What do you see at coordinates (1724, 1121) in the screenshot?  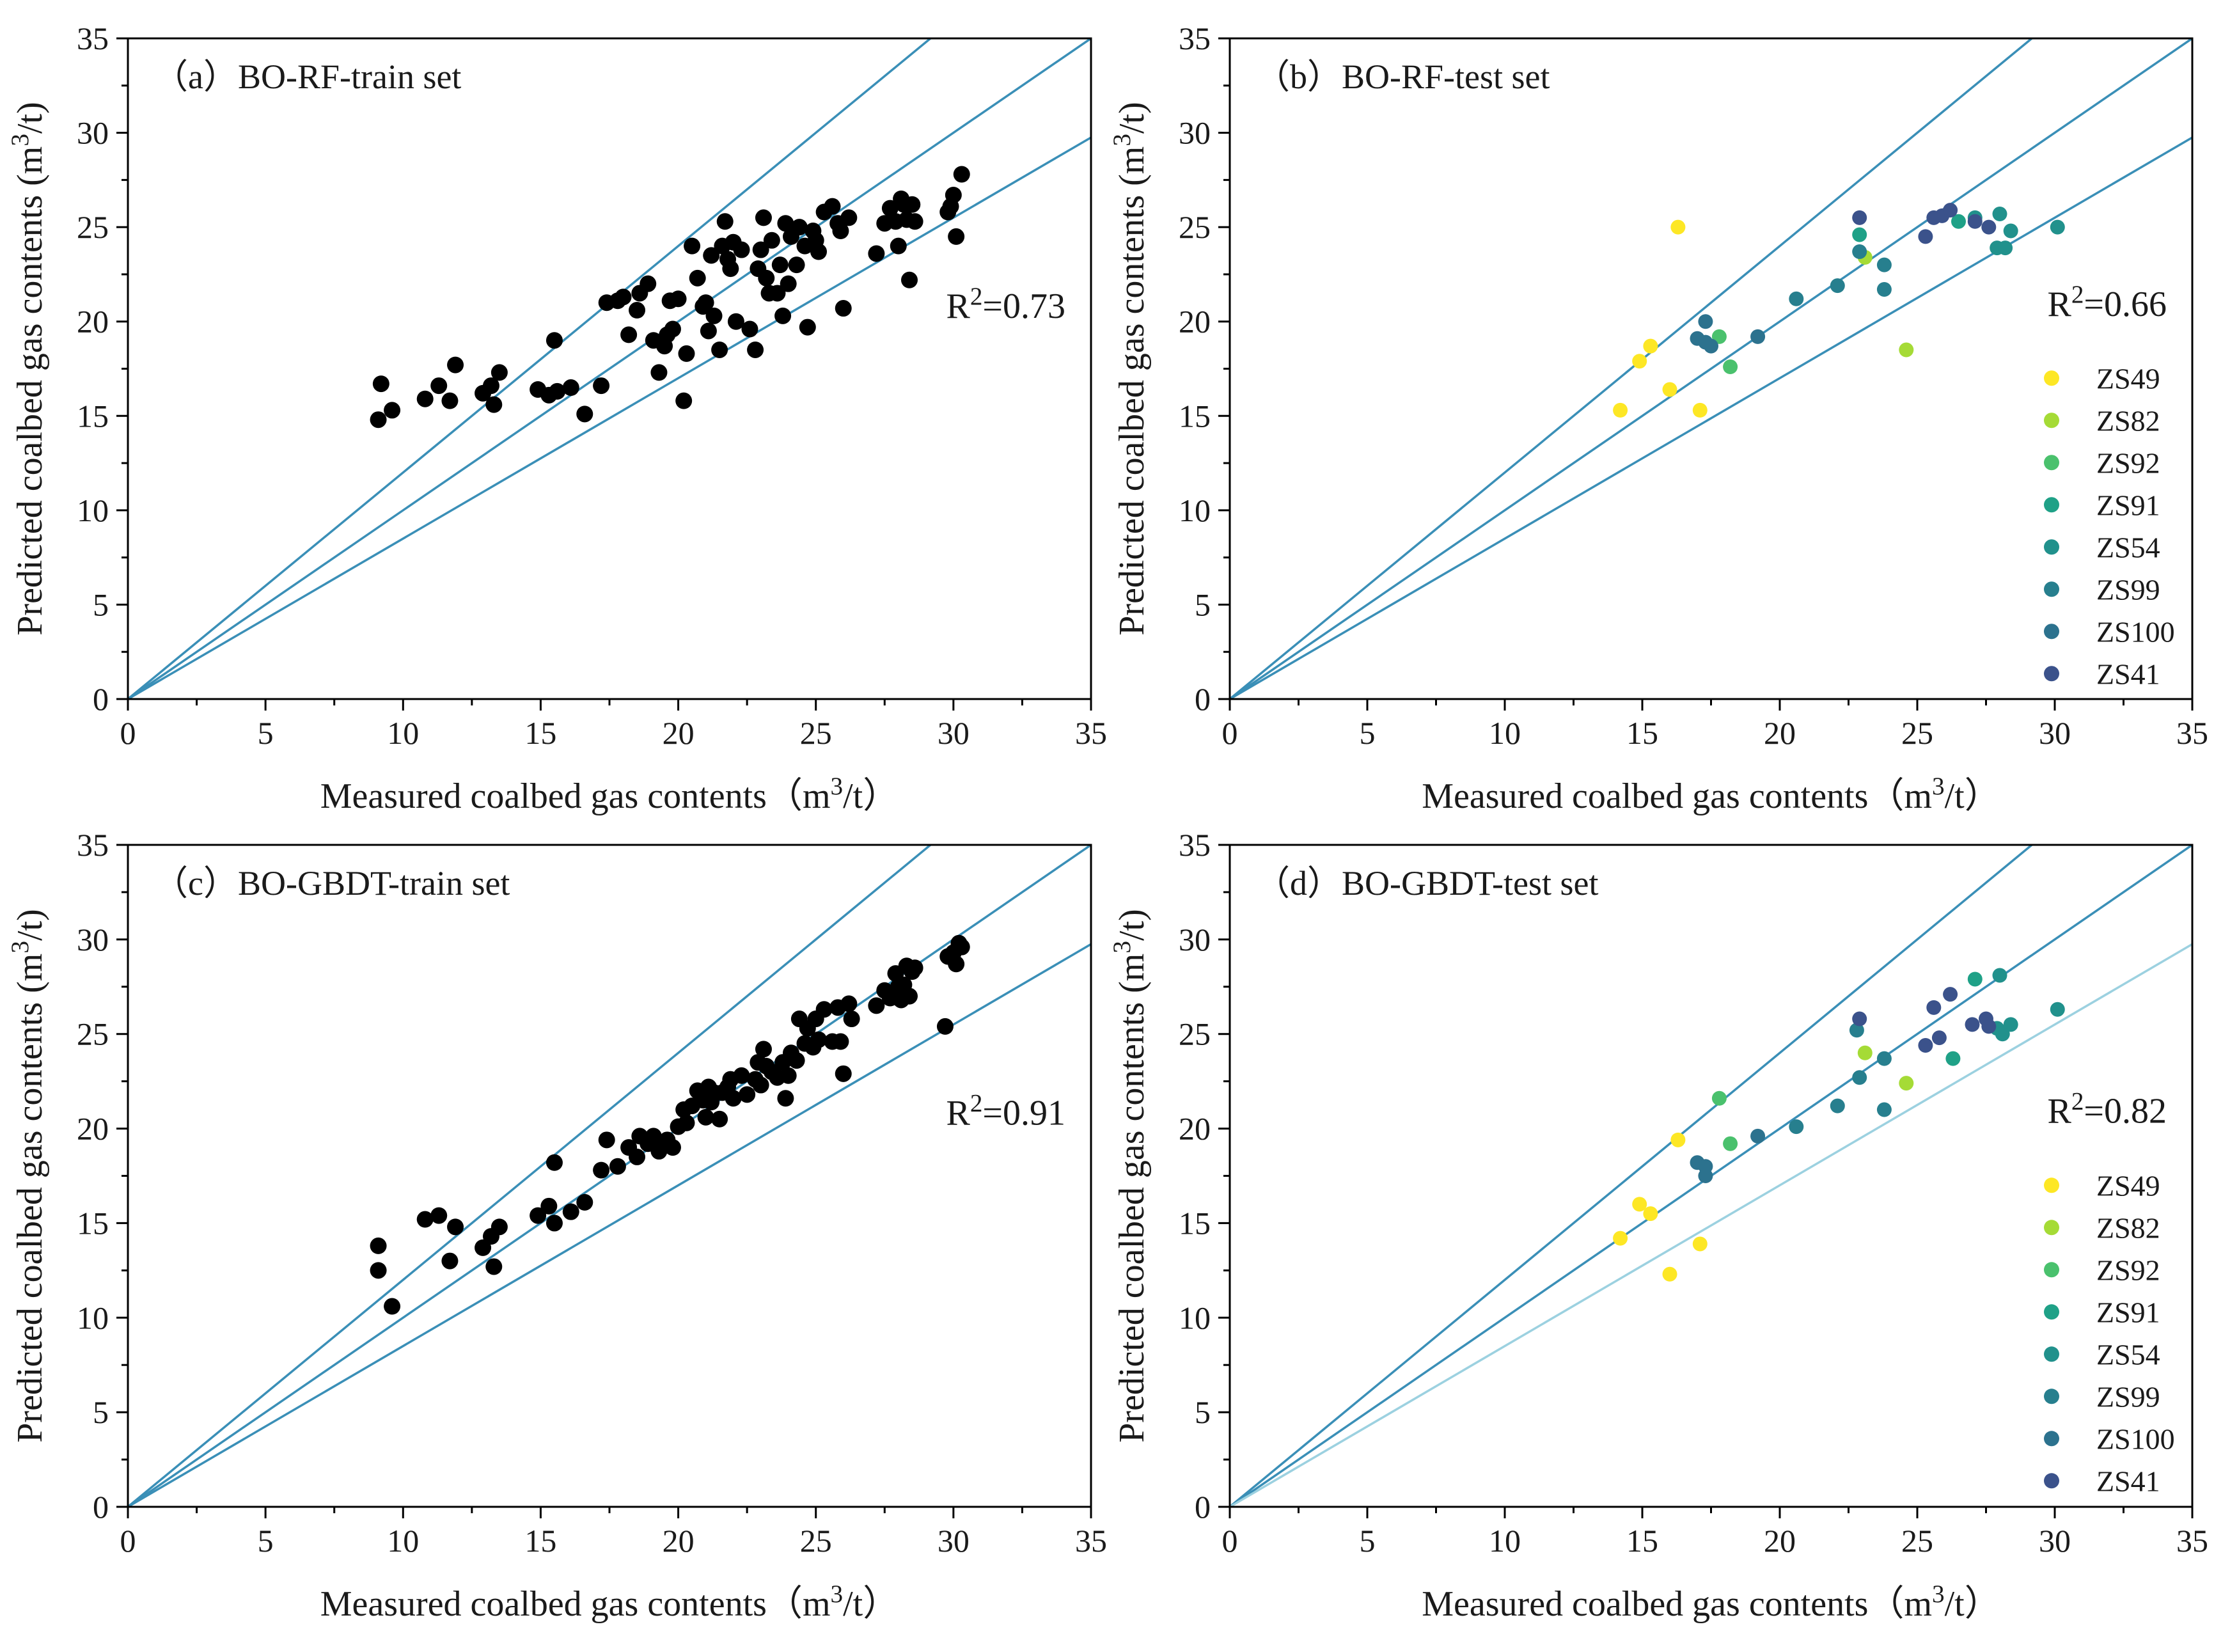 I see `series-zs92` at bounding box center [1724, 1121].